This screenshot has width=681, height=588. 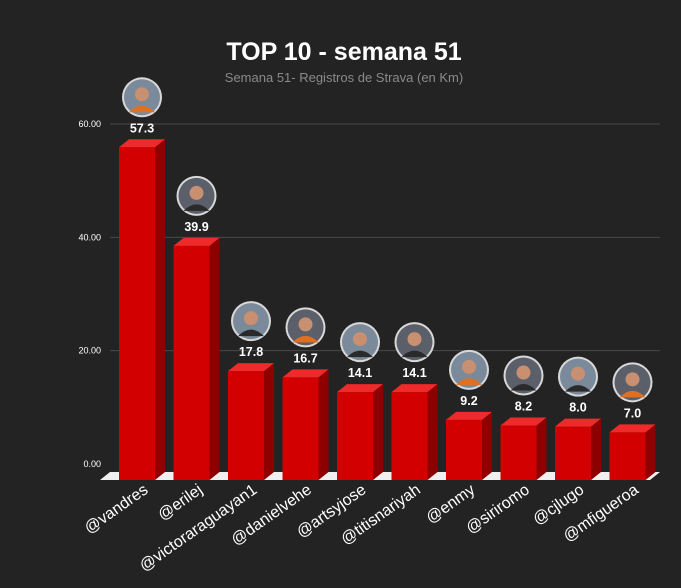 I want to click on avatar-cjlugo-icon, so click(x=578, y=376).